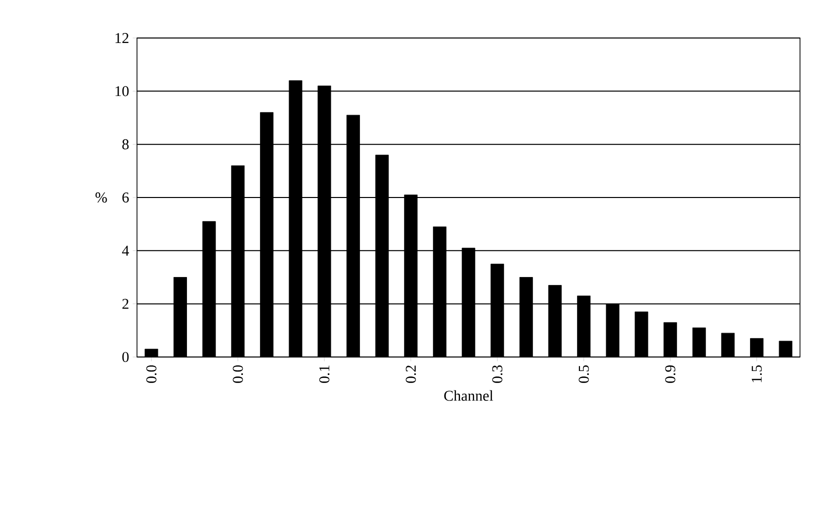 The image size is (837, 515). What do you see at coordinates (497, 374) in the screenshot?
I see `x-tick-label: 0.3` at bounding box center [497, 374].